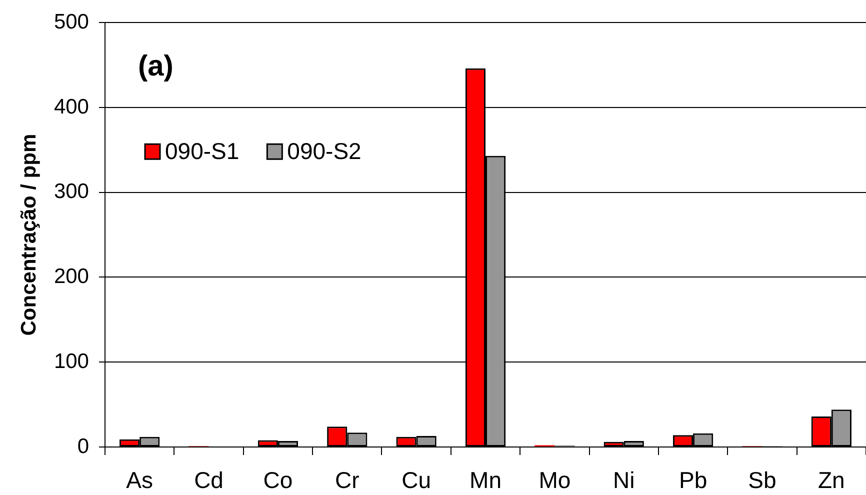  Describe the element at coordinates (202, 151) in the screenshot. I see `legend-label: 090-S1` at that location.